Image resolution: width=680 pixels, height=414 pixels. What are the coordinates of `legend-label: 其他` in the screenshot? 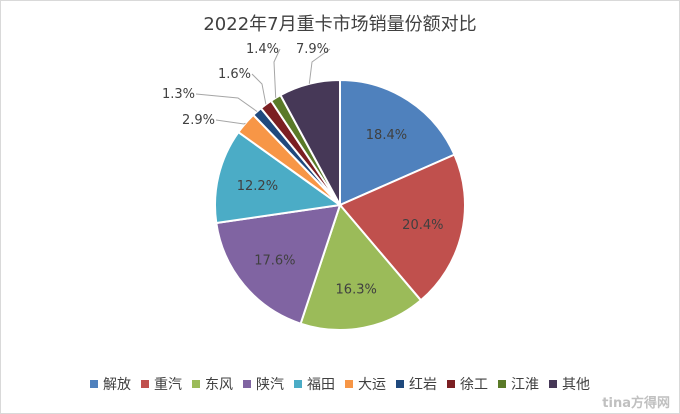 It's located at (576, 385).